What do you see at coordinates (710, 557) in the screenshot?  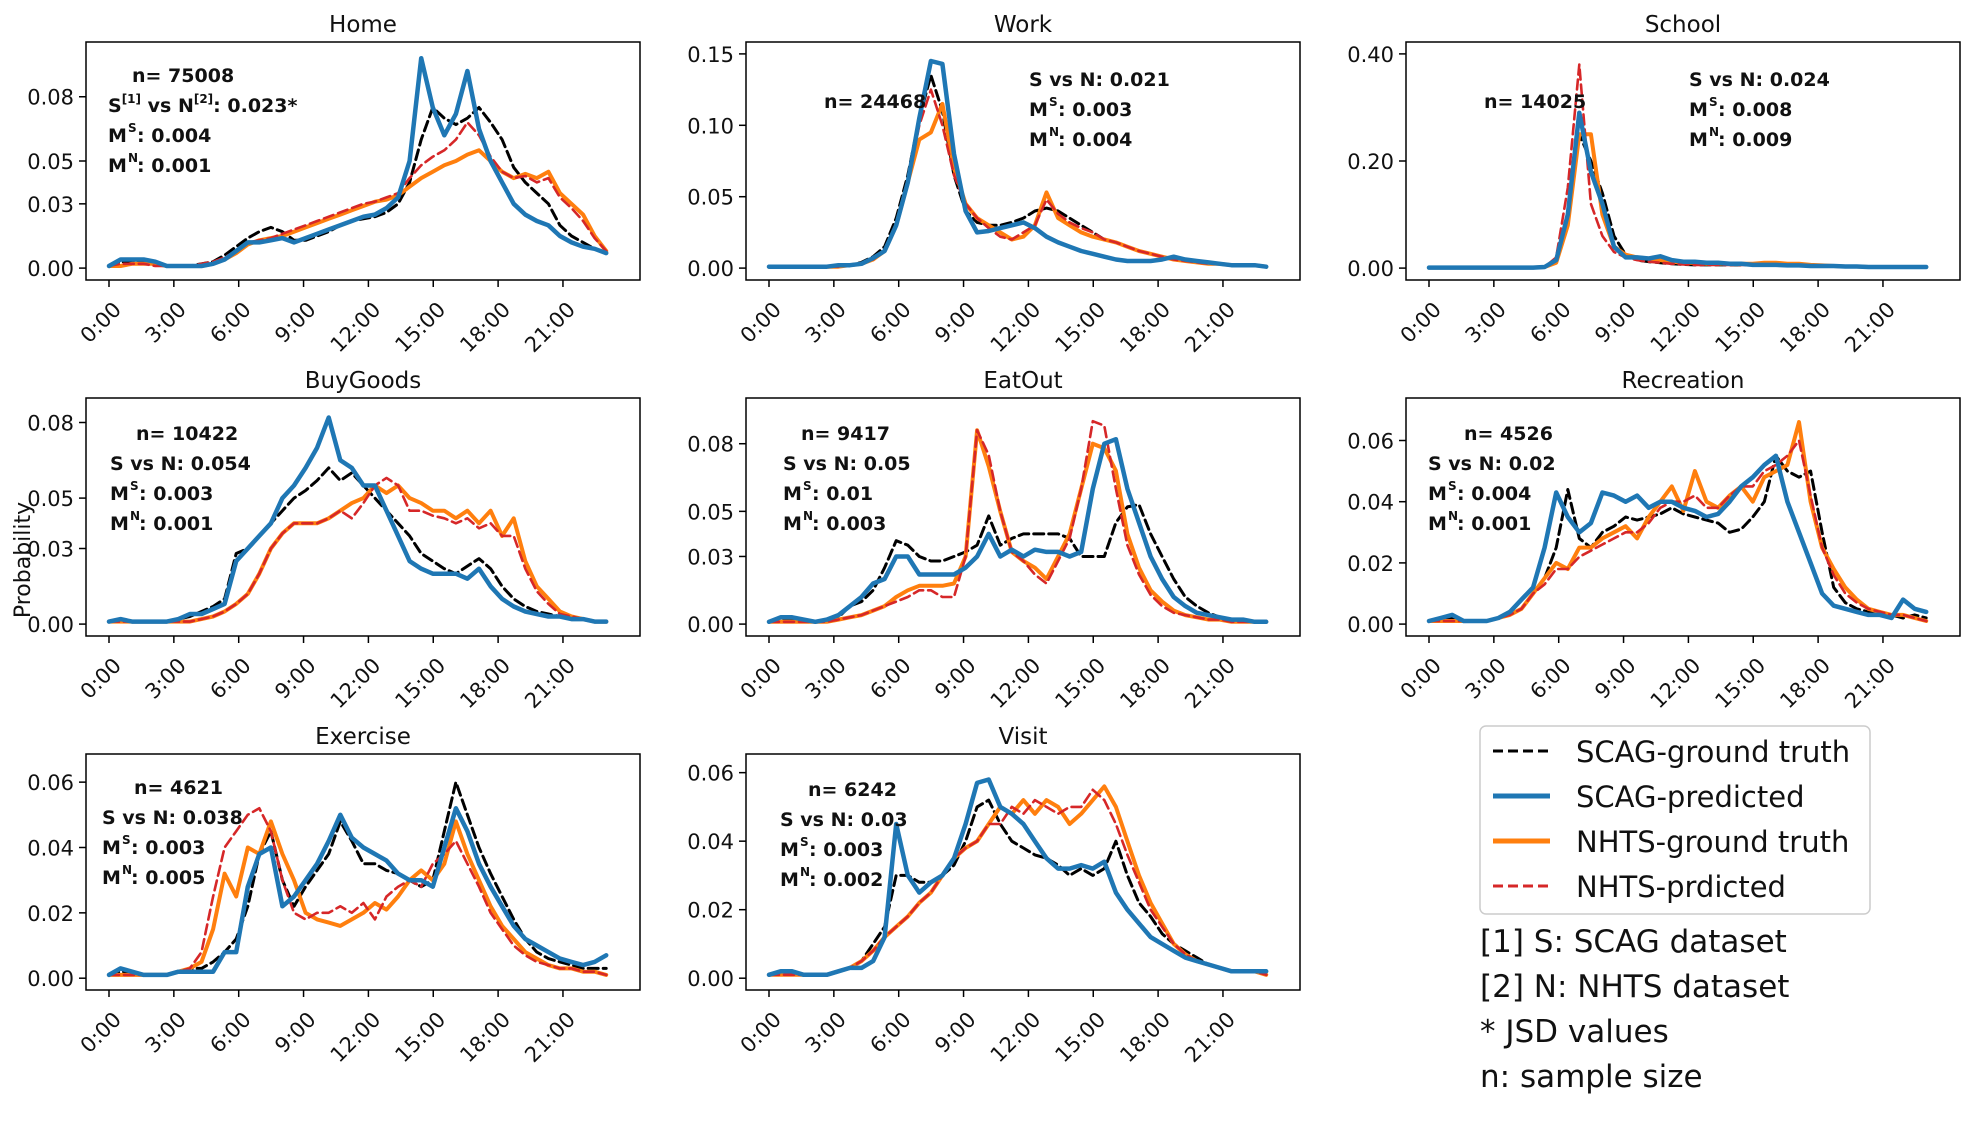 I see `y-tick-label: 0.03` at bounding box center [710, 557].